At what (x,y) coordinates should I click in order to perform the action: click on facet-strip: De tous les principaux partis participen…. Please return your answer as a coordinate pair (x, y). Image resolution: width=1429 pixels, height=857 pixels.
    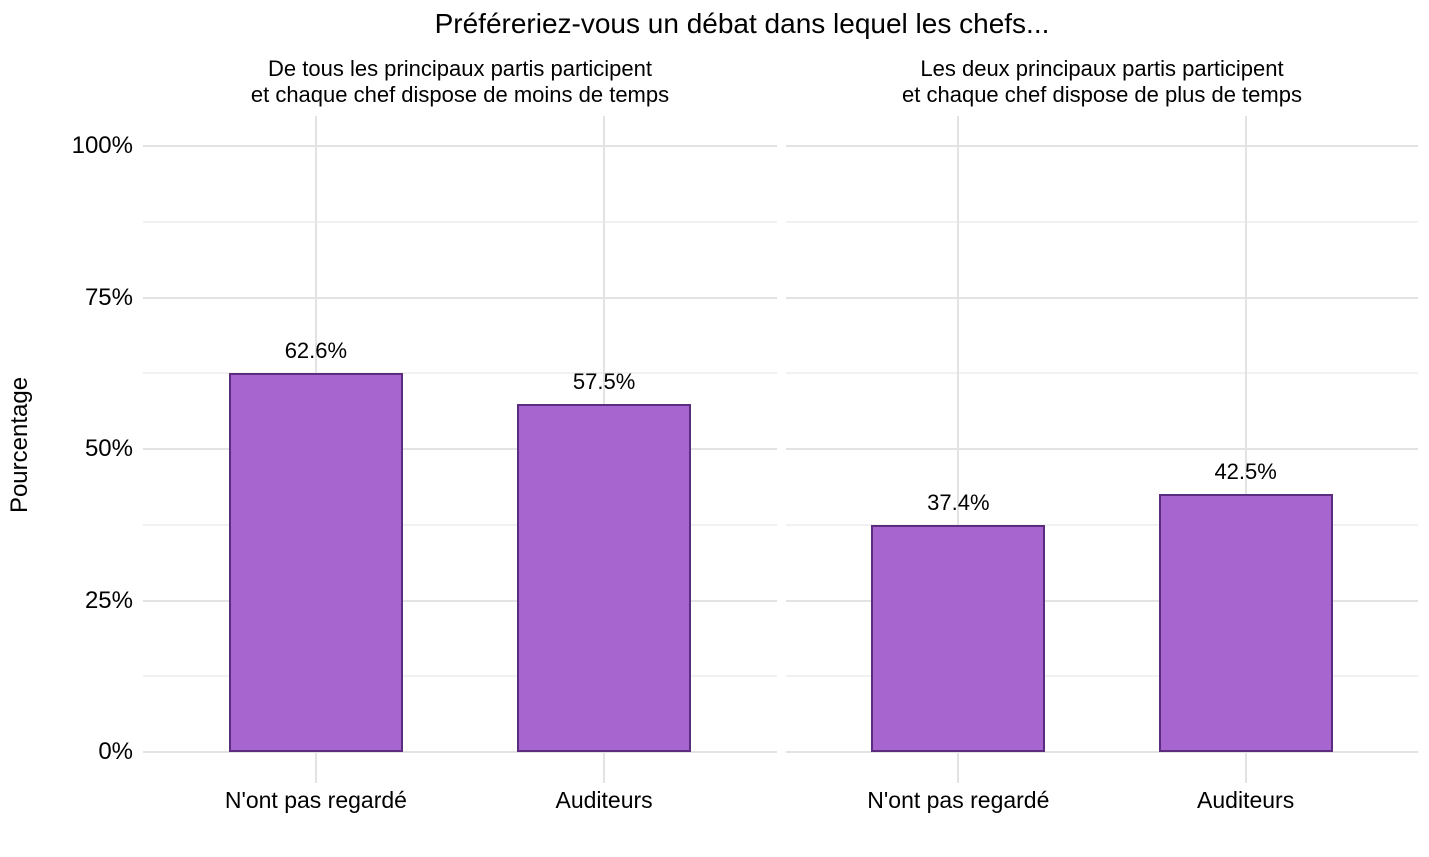
    Looking at the image, I should click on (460, 82).